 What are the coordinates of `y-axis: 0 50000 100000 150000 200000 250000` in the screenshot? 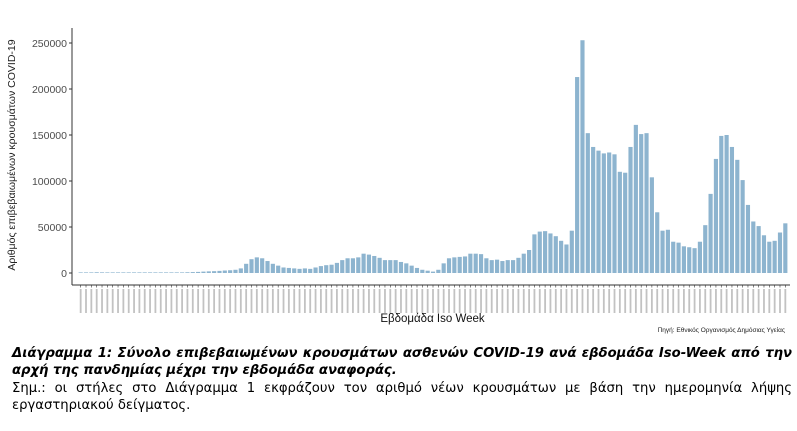 It's located at (52, 156).